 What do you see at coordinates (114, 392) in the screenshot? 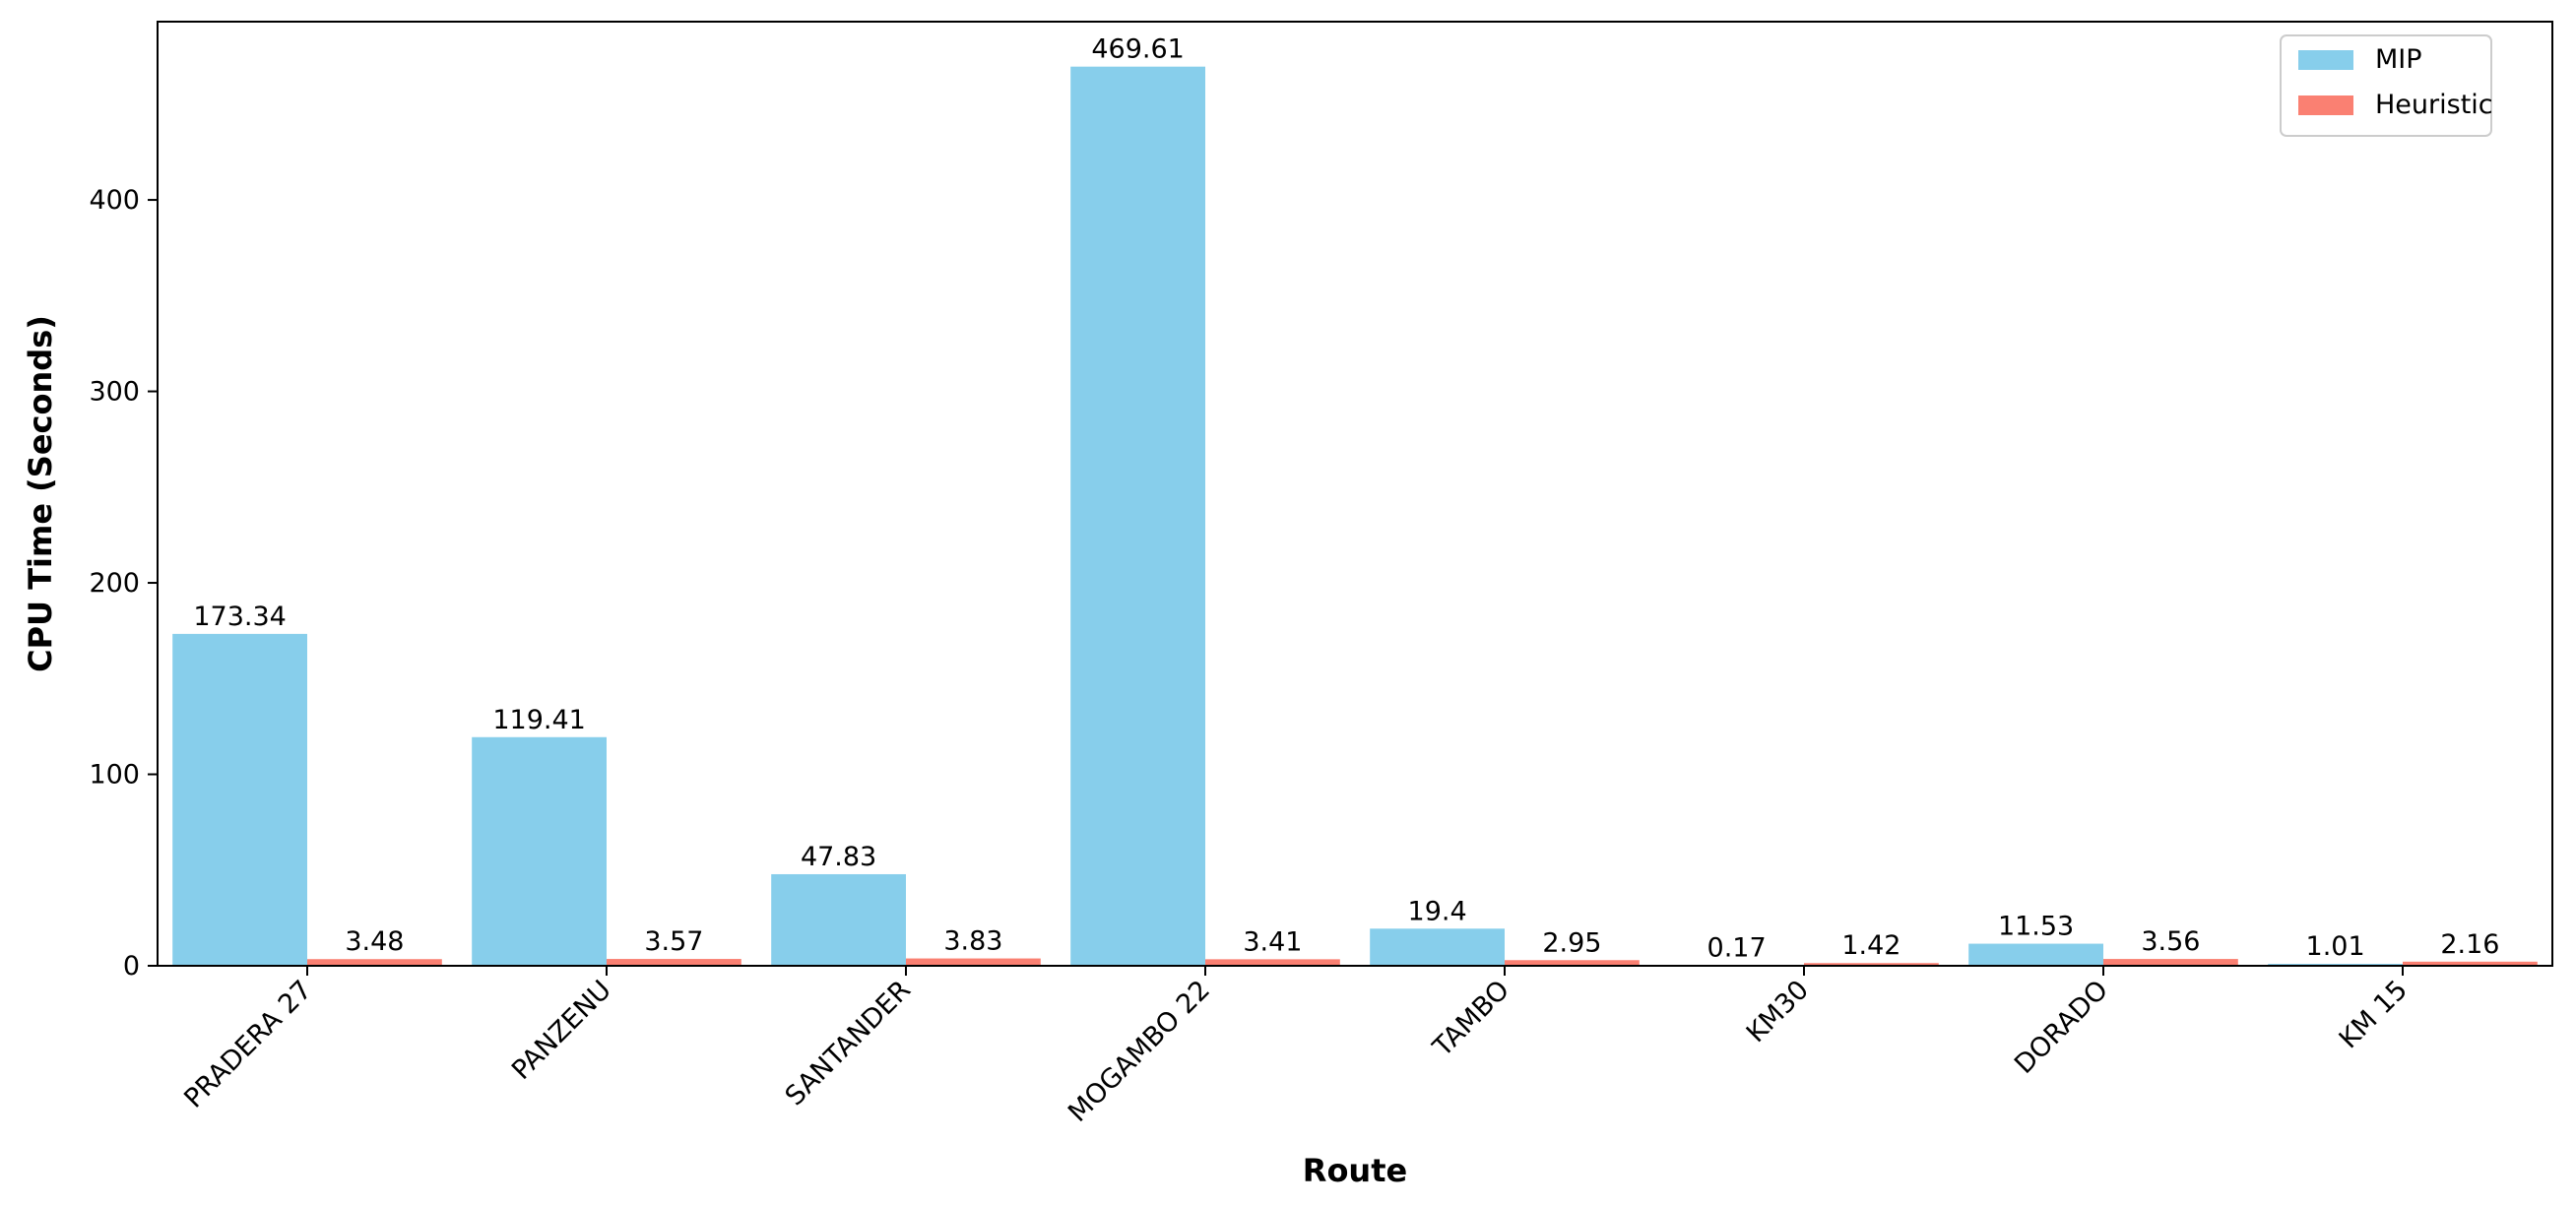
I see `y-tick-label: 300` at bounding box center [114, 392].